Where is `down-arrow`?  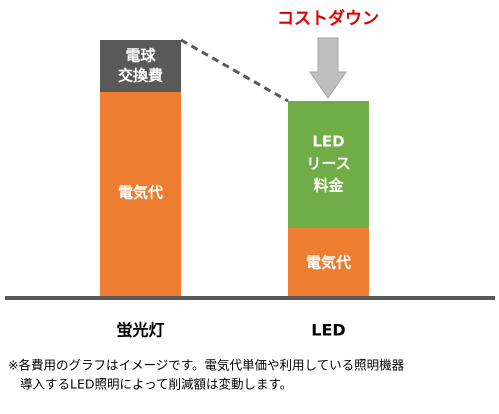
down-arrow is located at coordinates (328, 68).